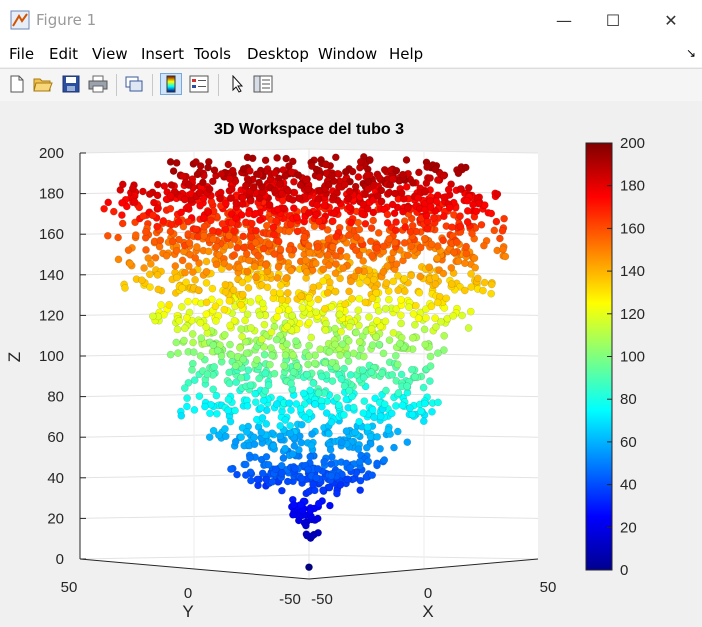  Describe the element at coordinates (671, 20) in the screenshot. I see `close-button: ✕` at that location.